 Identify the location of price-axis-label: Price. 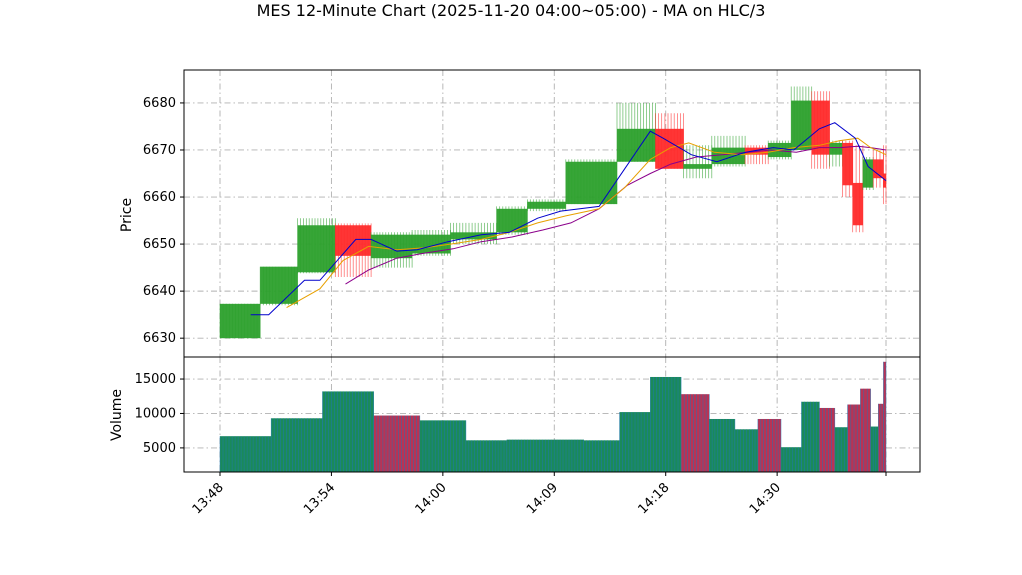
(127, 215).